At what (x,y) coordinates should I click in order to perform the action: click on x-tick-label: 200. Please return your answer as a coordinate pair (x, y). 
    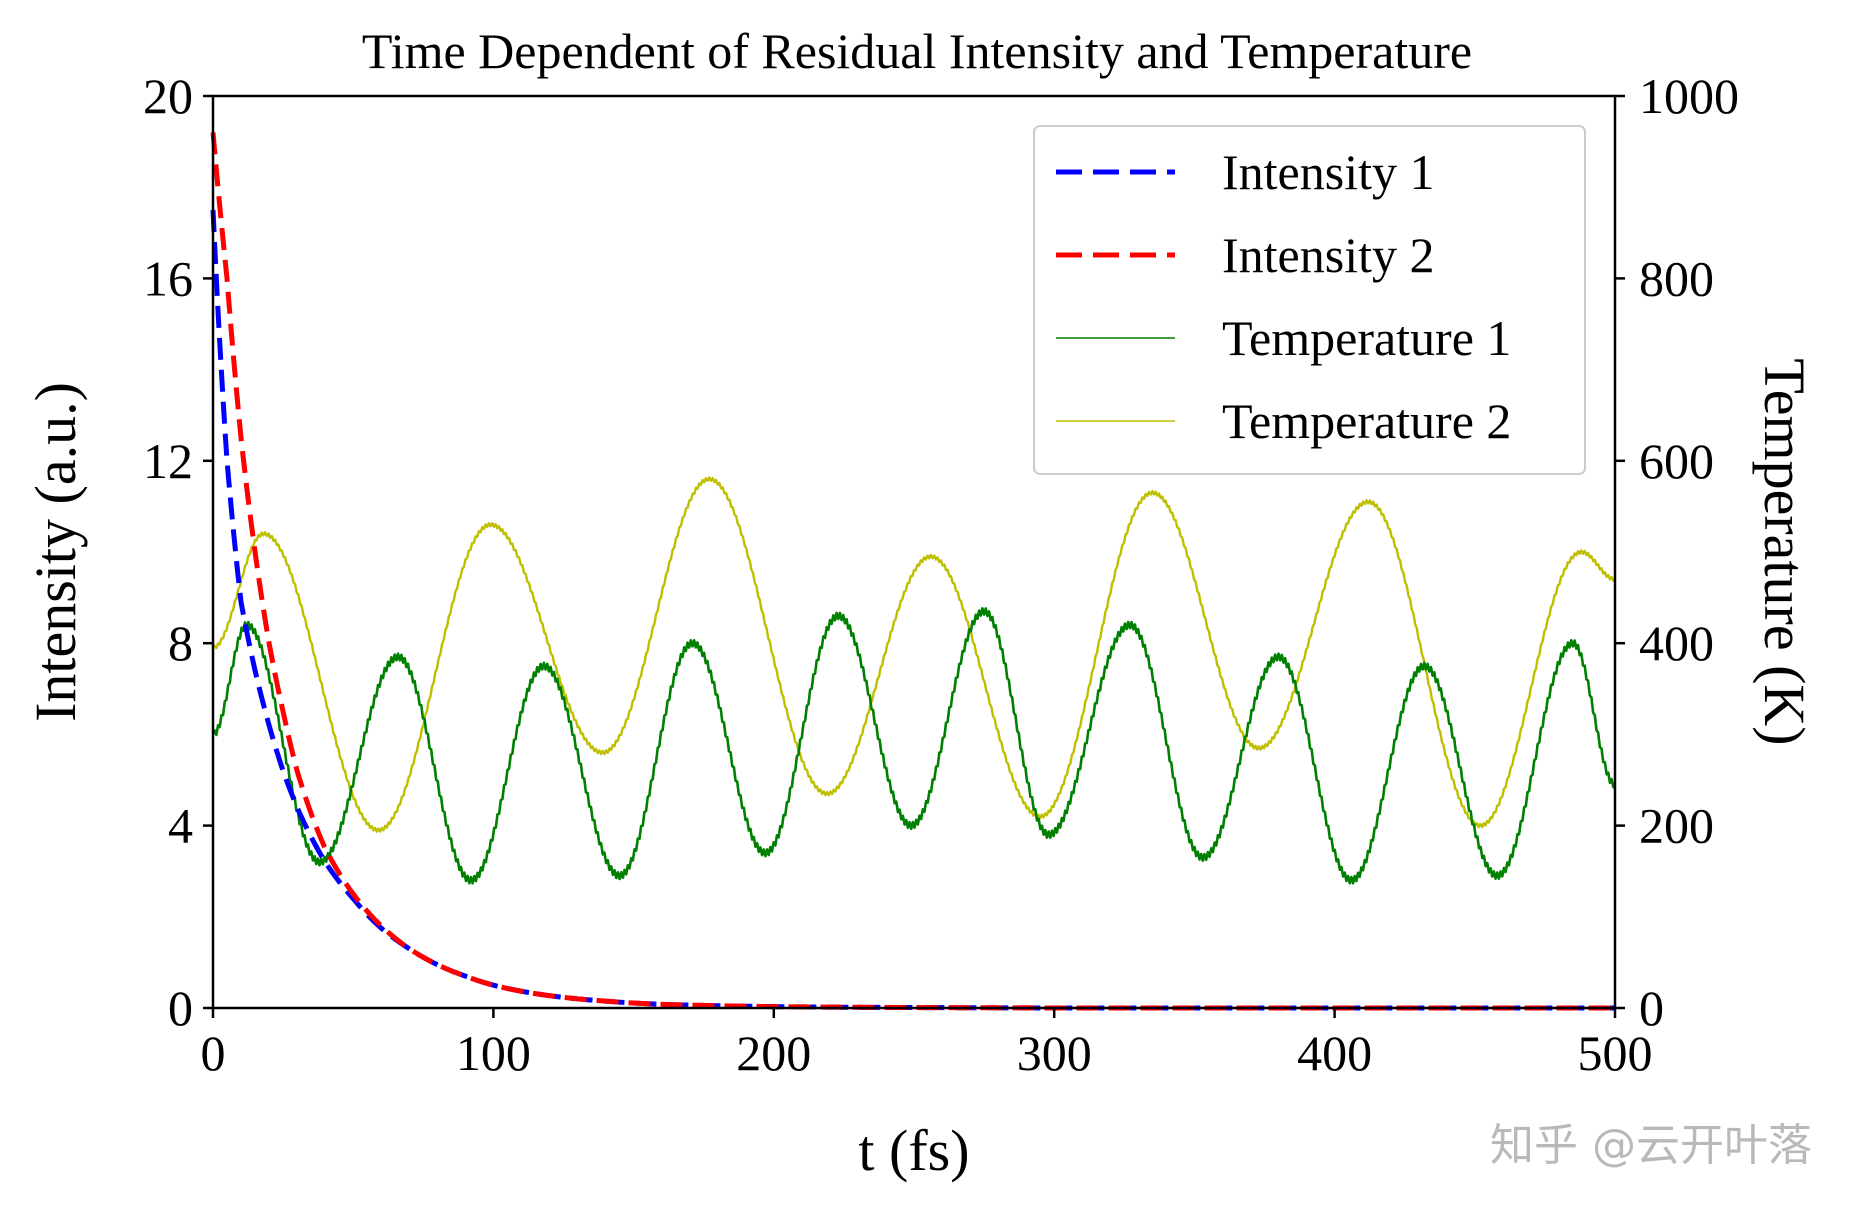
    Looking at the image, I should click on (773, 1053).